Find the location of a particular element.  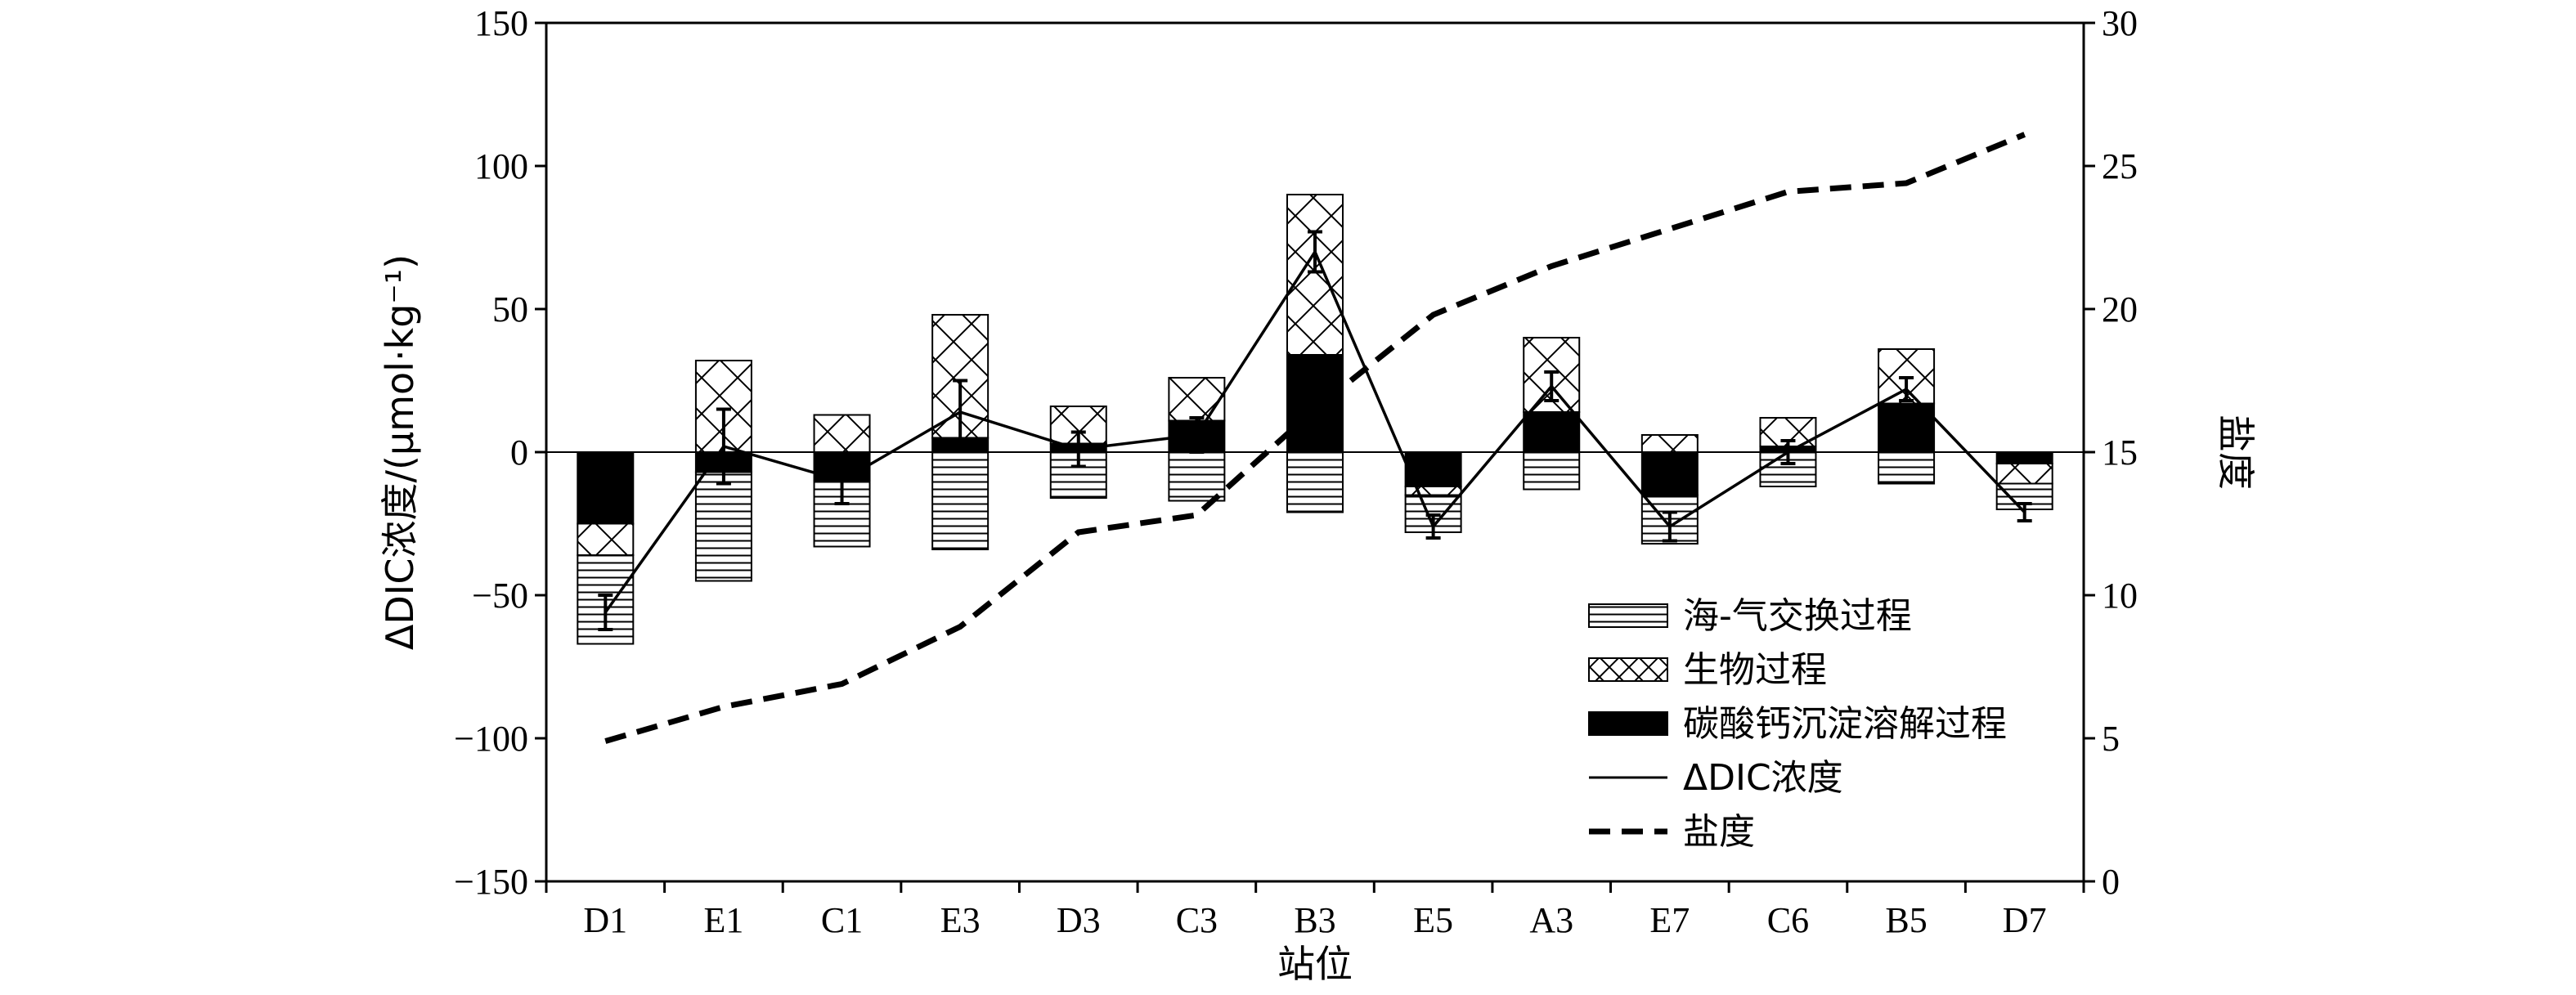

bar-biological-B3 is located at coordinates (1315, 275).